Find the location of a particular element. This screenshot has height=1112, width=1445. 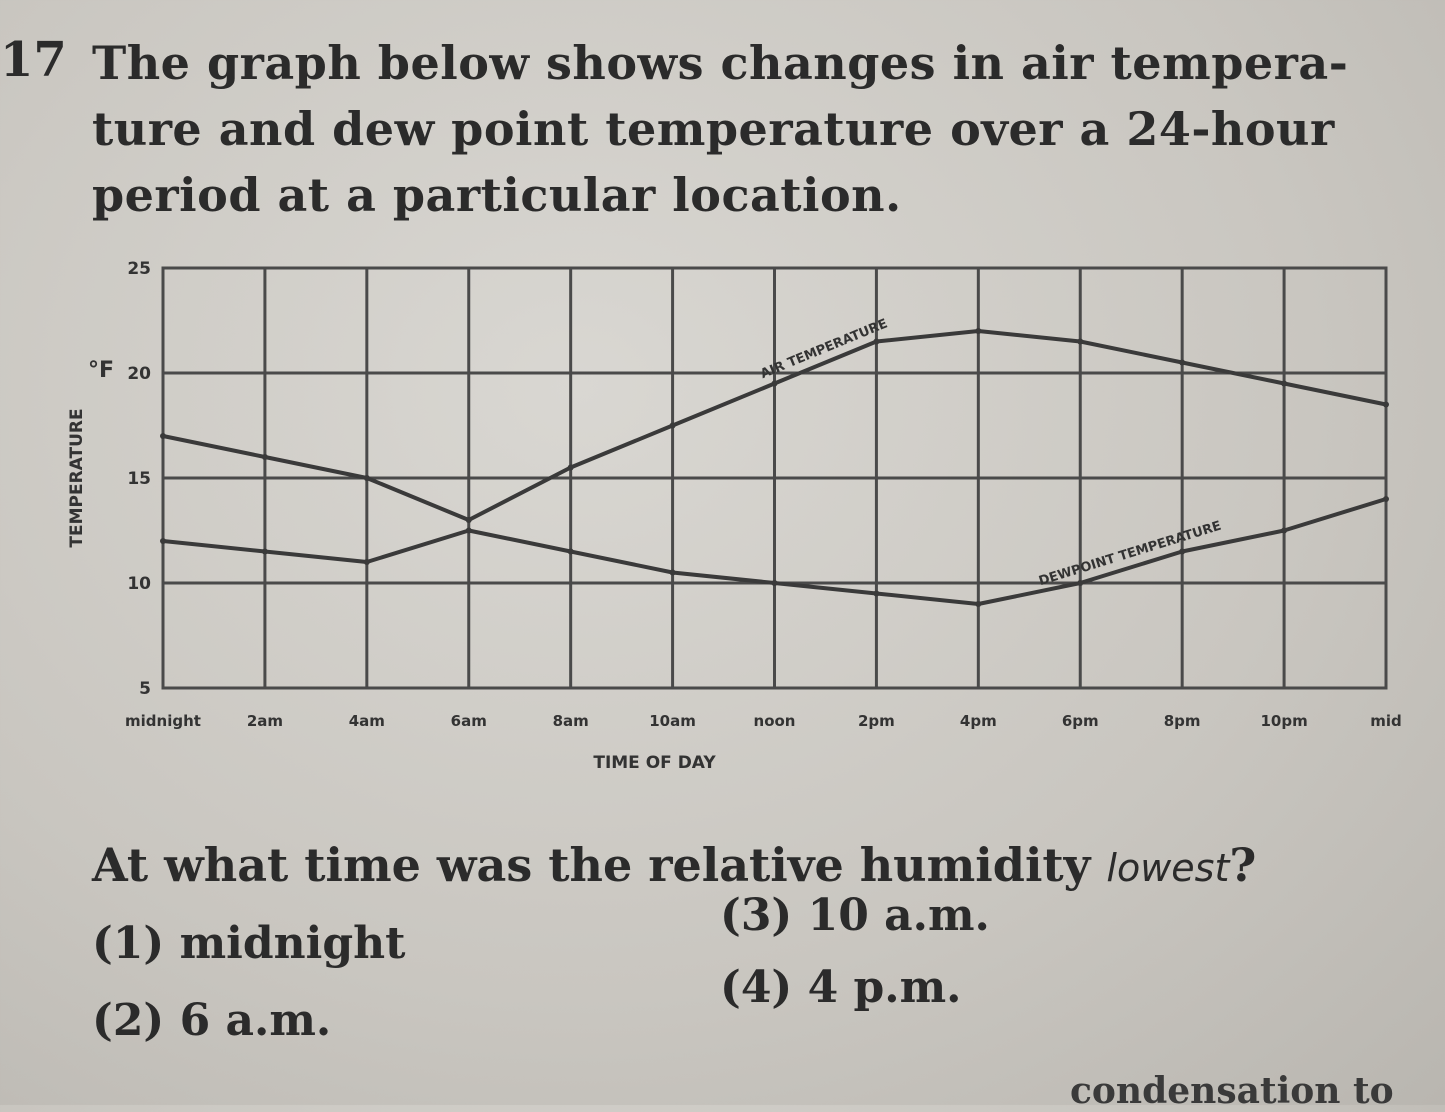

x-tick-label: 2pm is located at coordinates (876, 721).